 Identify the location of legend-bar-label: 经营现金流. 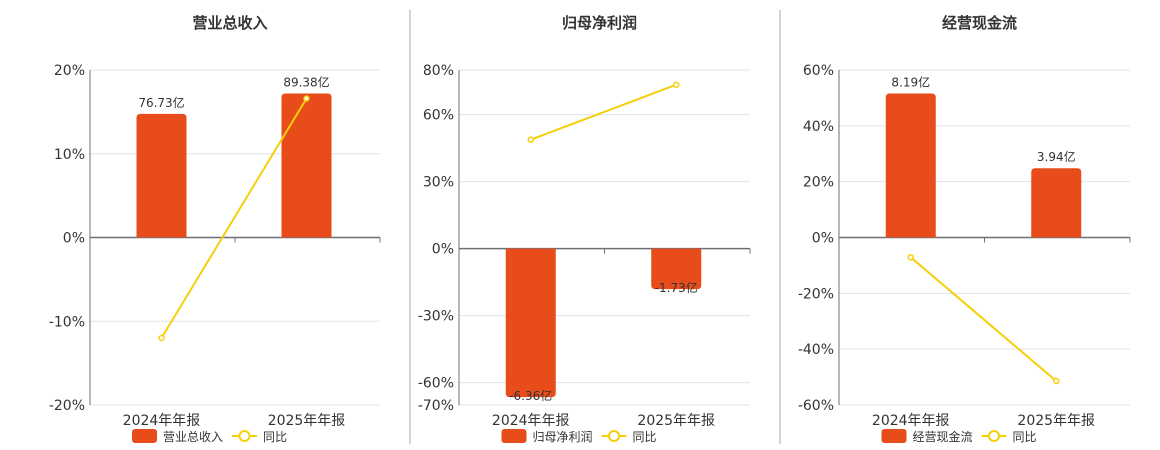
(943, 436).